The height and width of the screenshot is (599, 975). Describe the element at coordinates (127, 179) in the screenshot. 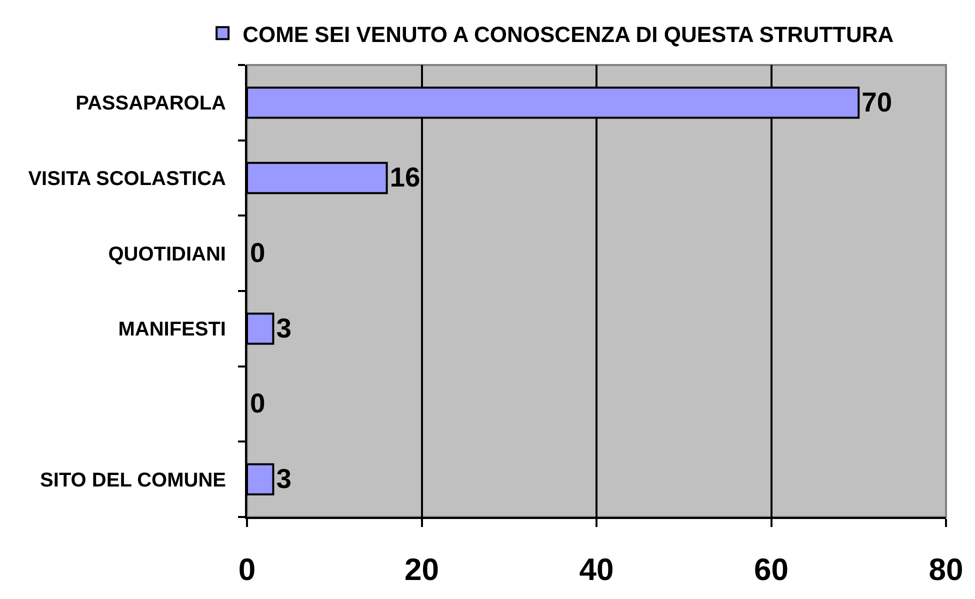

I see `y-tick-label: VISITA SCOLASTICA` at that location.